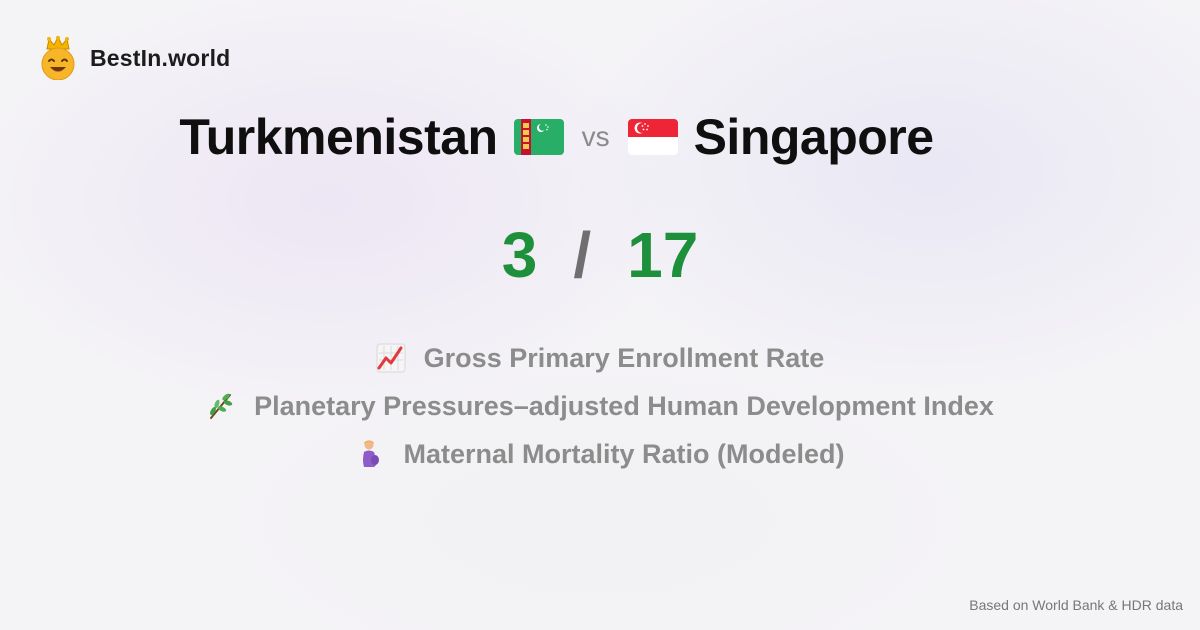 The image size is (1200, 630). Describe the element at coordinates (624, 453) in the screenshot. I see `metric-label: Maternal Mortality Ratio (Modeled)` at that location.